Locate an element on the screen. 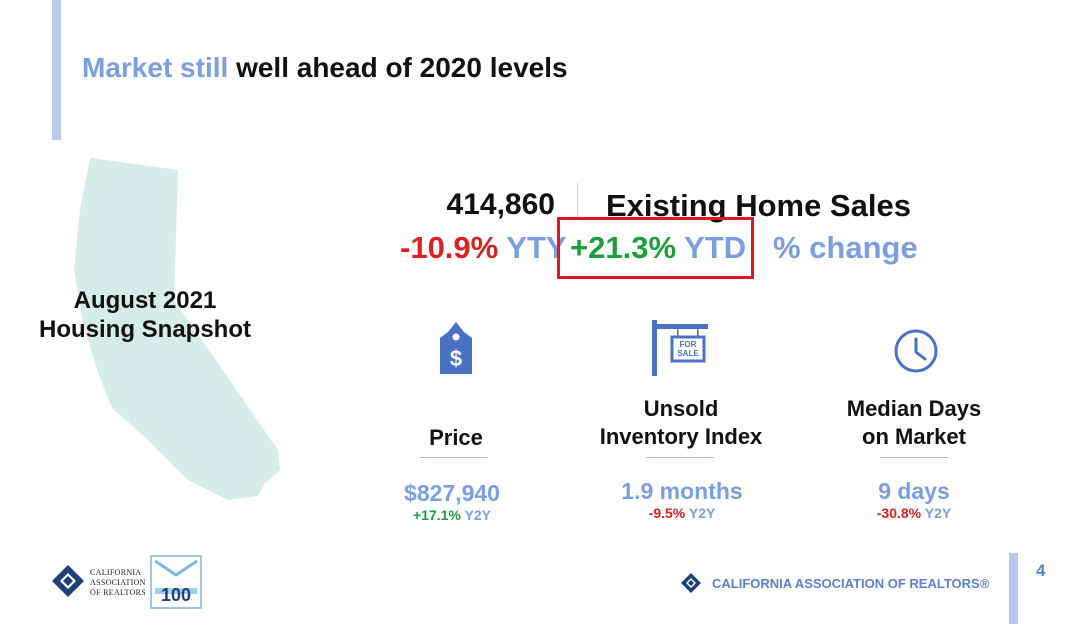 Image resolution: width=1080 pixels, height=624 pixels. ytd-value: +21.3% is located at coordinates (623, 247).